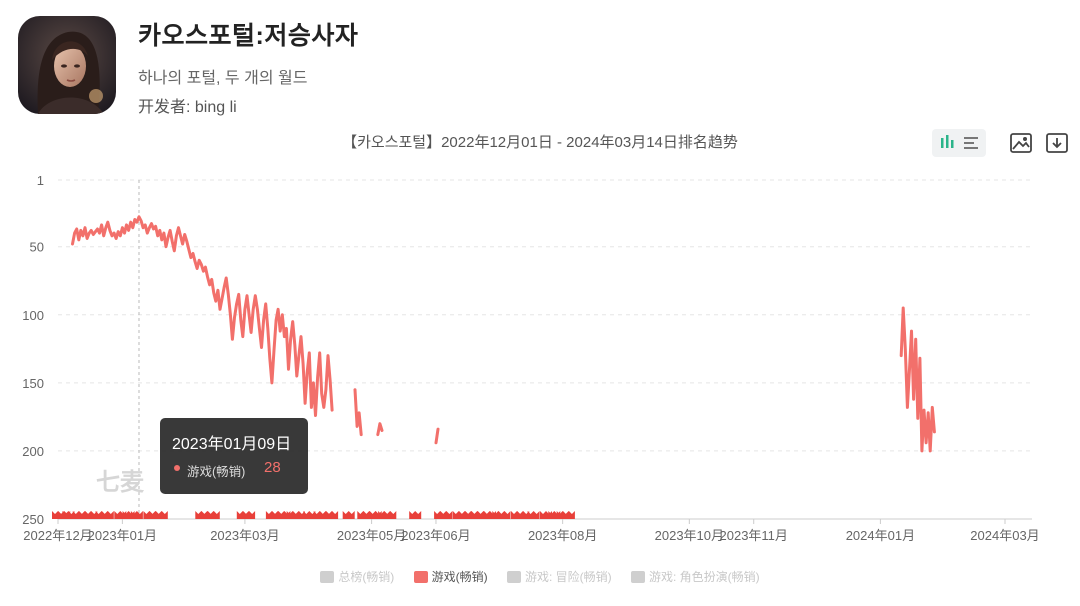  I want to click on legend: 总榜(畅销) 游戏(畅销) 游戏: 冒险(畅销) 游戏: 角色扮演(畅销), so click(540, 576).